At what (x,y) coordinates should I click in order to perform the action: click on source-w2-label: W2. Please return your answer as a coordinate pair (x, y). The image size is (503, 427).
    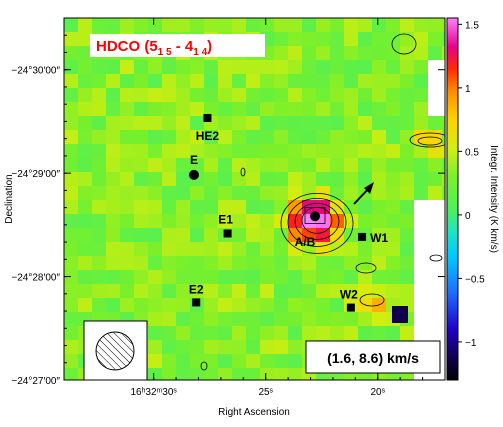
    Looking at the image, I should click on (349, 295).